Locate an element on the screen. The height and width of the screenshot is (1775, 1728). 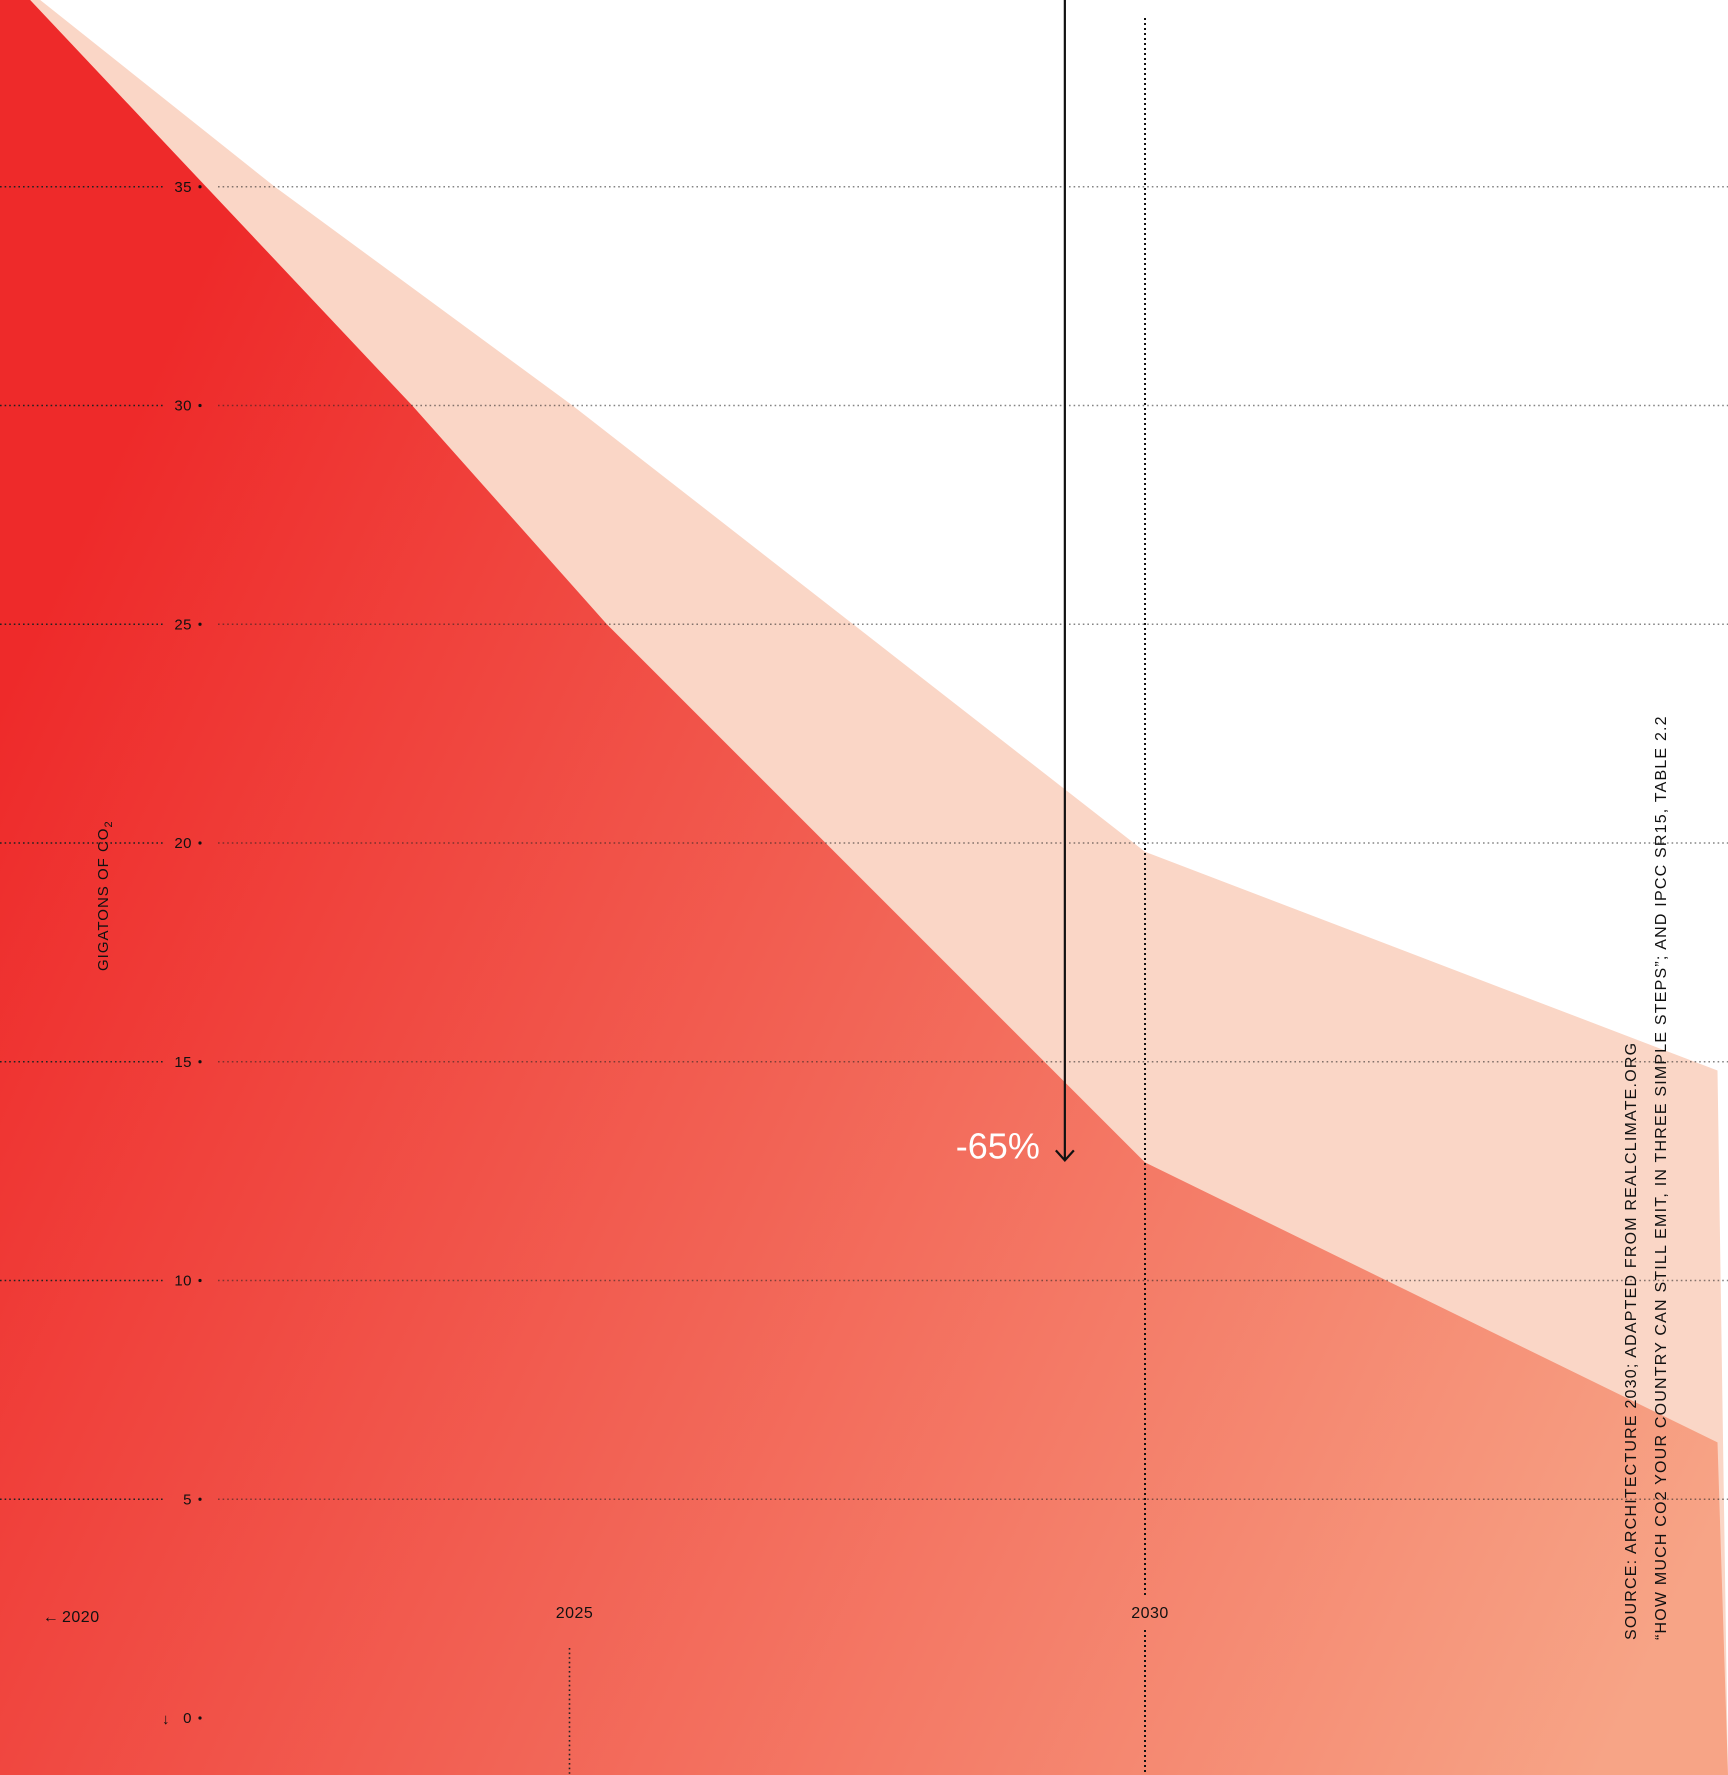
x-tick-label: 2020 is located at coordinates (81, 1617).